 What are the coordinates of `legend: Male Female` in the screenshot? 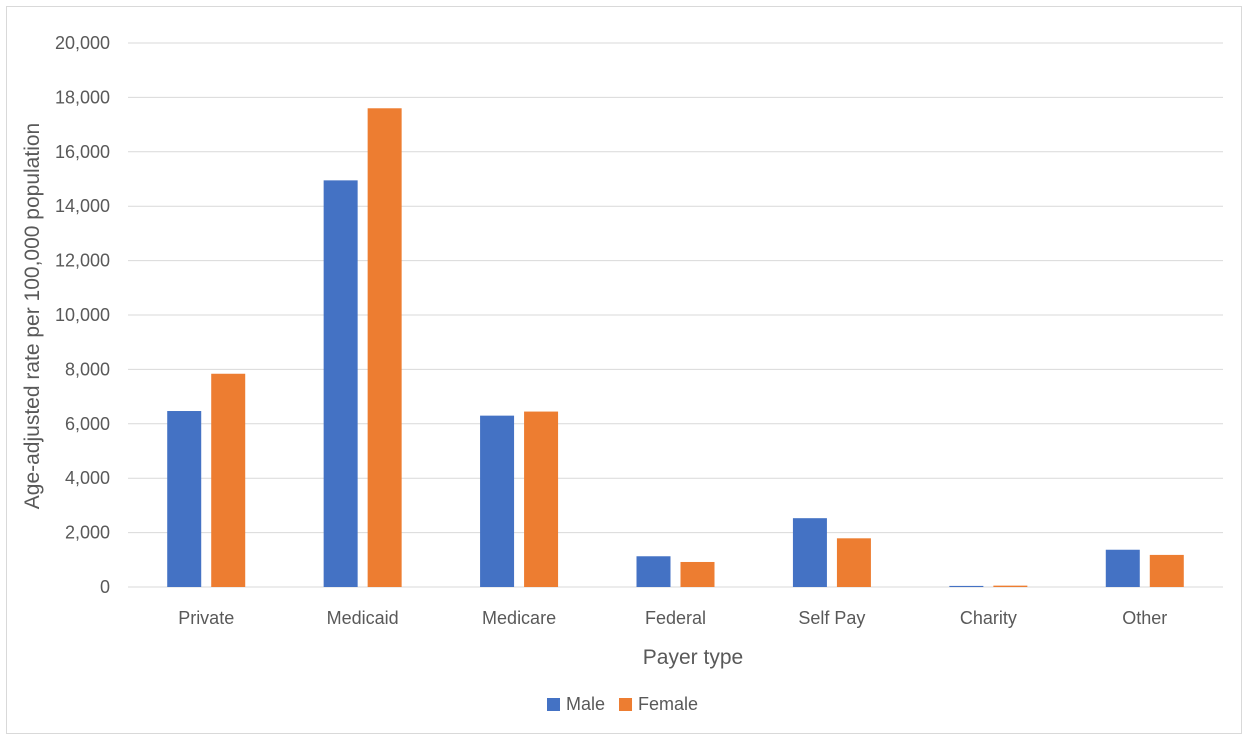 It's located at (622, 704).